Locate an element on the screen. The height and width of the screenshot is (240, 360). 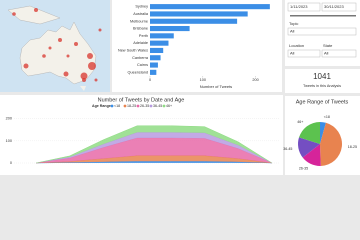
pie-label: <18 is located at coordinates (327, 117).